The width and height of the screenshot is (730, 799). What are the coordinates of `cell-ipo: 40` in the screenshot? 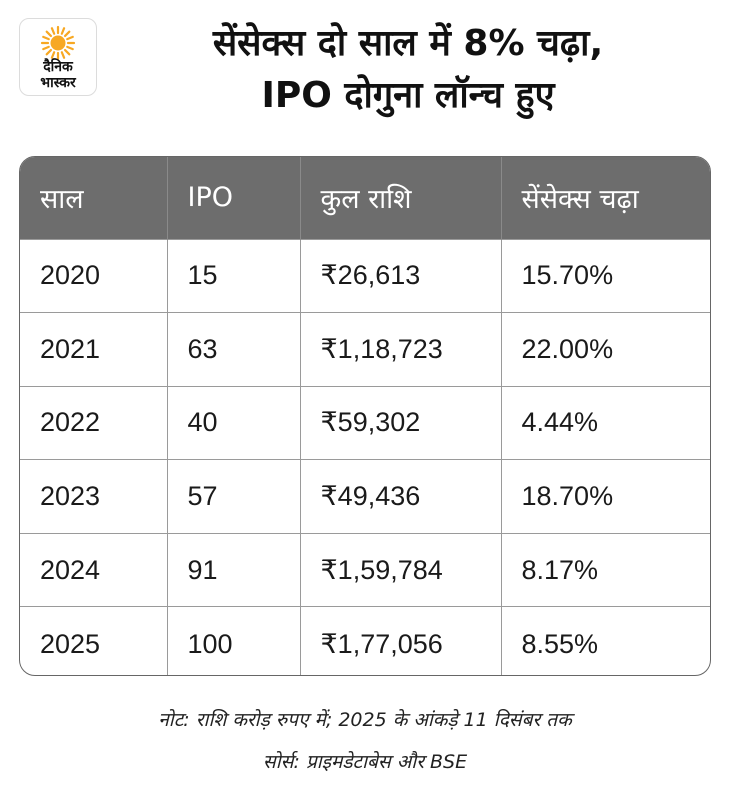 It's located at (234, 422).